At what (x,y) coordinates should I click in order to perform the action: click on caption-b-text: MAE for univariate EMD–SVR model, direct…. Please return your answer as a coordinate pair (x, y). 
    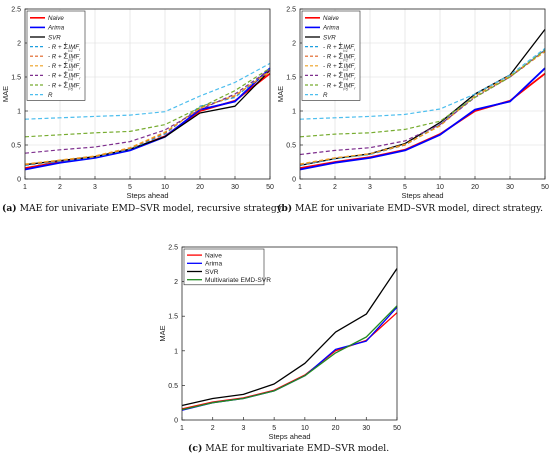
    Looking at the image, I should click on (419, 208).